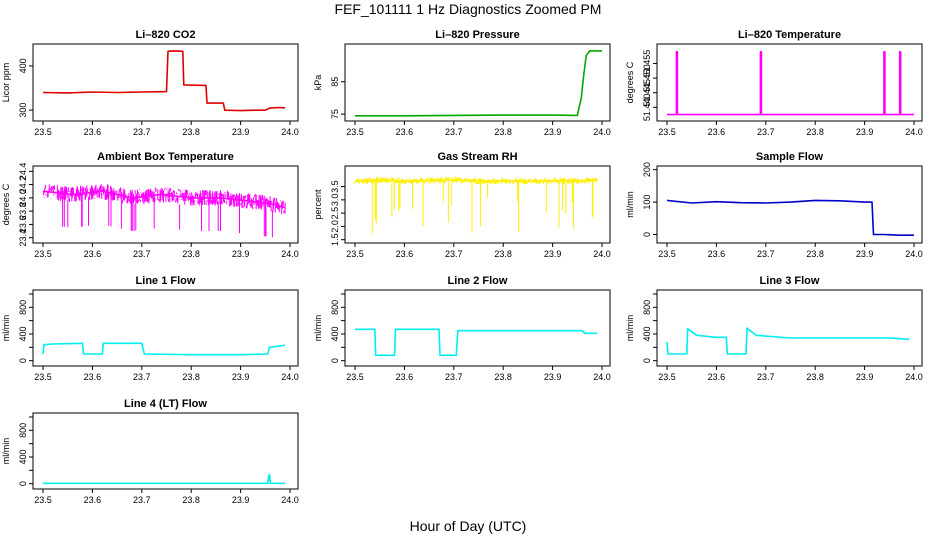  I want to click on chart-title: Sample Flow, so click(790, 157).